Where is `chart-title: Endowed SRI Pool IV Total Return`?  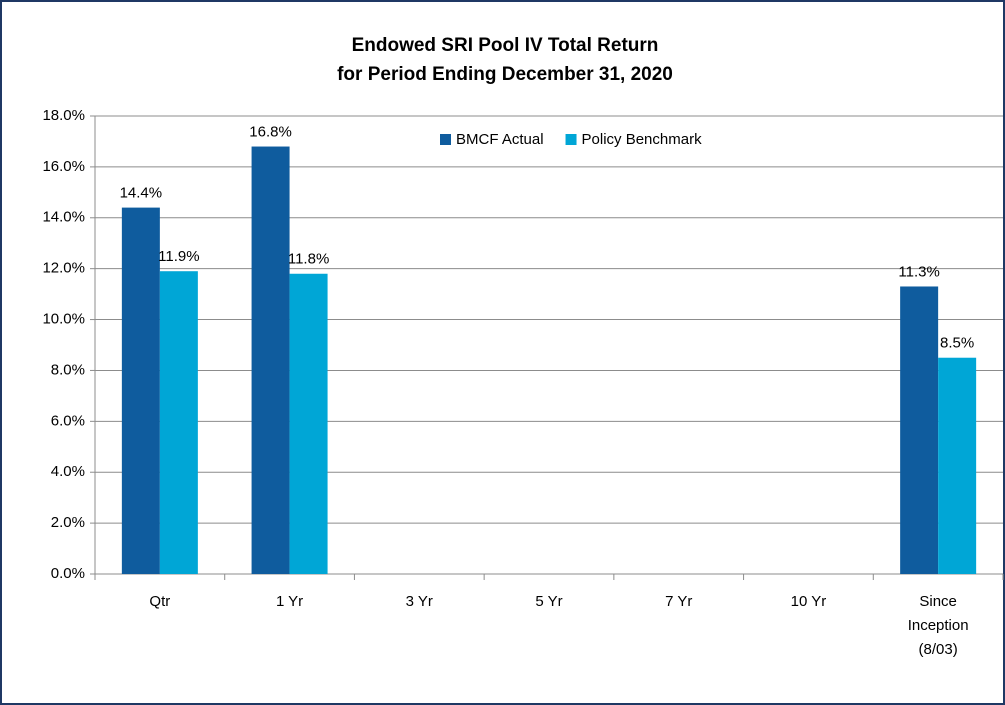
chart-title: Endowed SRI Pool IV Total Return is located at coordinates (505, 45).